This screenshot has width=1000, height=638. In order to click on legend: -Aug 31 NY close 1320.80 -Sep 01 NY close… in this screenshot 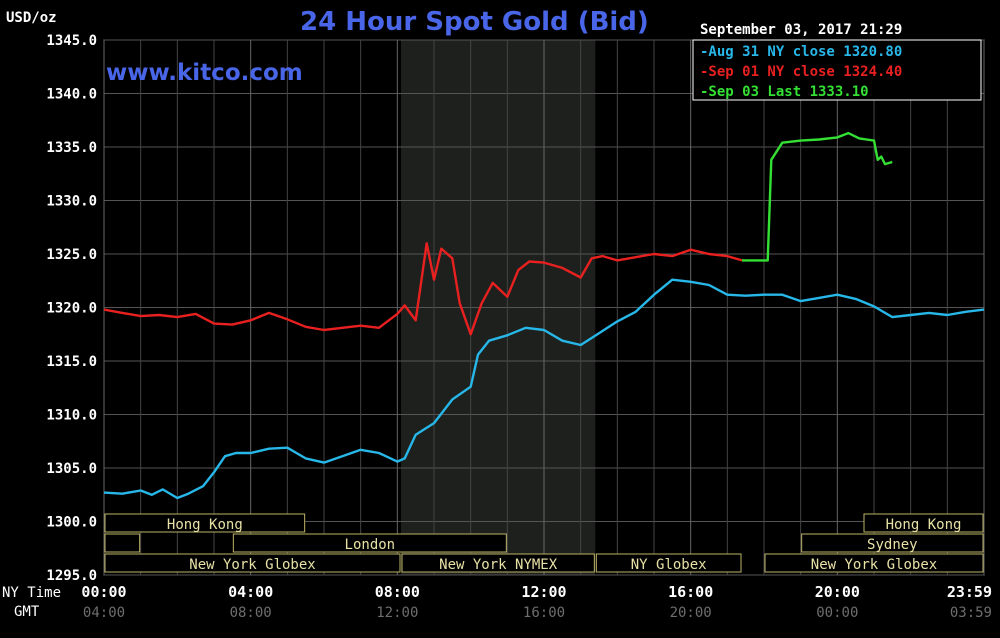, I will do `click(837, 70)`.